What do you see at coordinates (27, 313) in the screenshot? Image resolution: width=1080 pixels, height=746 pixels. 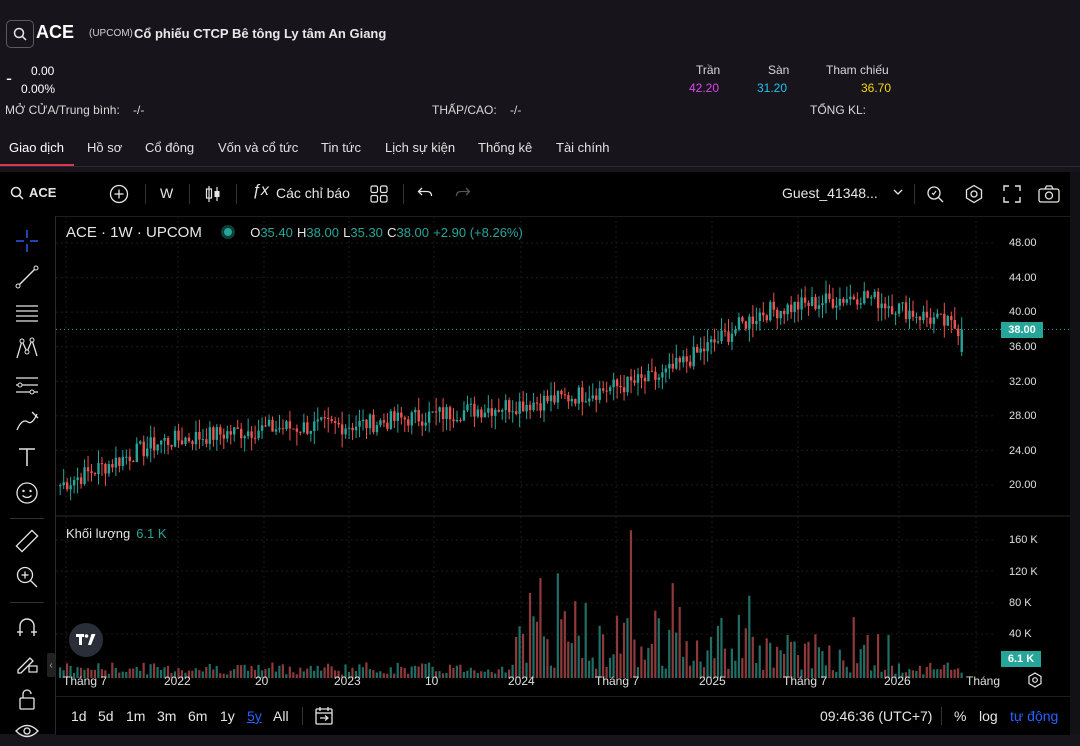 I see `horizontal-lines-tool` at bounding box center [27, 313].